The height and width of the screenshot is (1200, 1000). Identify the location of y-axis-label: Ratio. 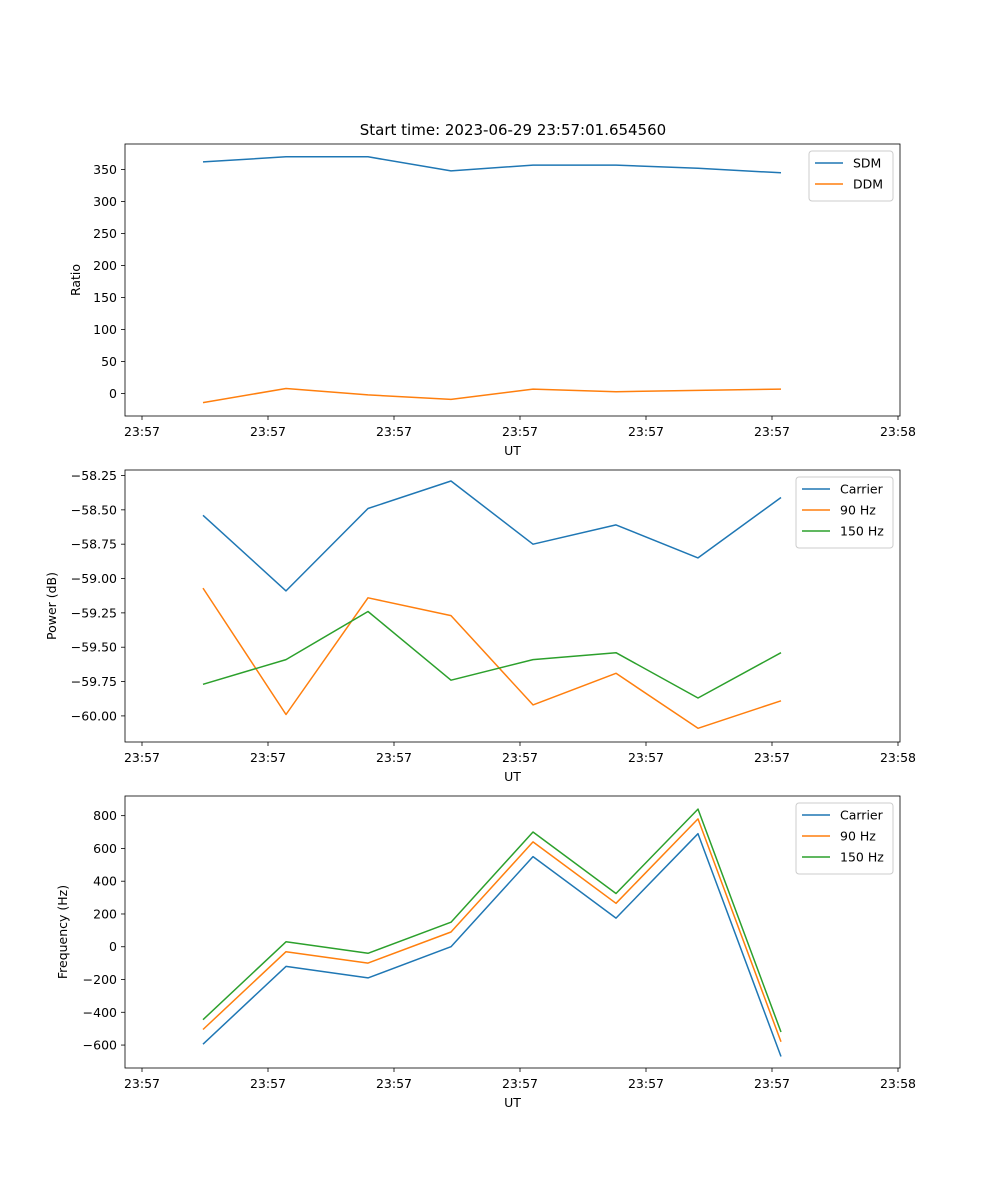
(75, 280).